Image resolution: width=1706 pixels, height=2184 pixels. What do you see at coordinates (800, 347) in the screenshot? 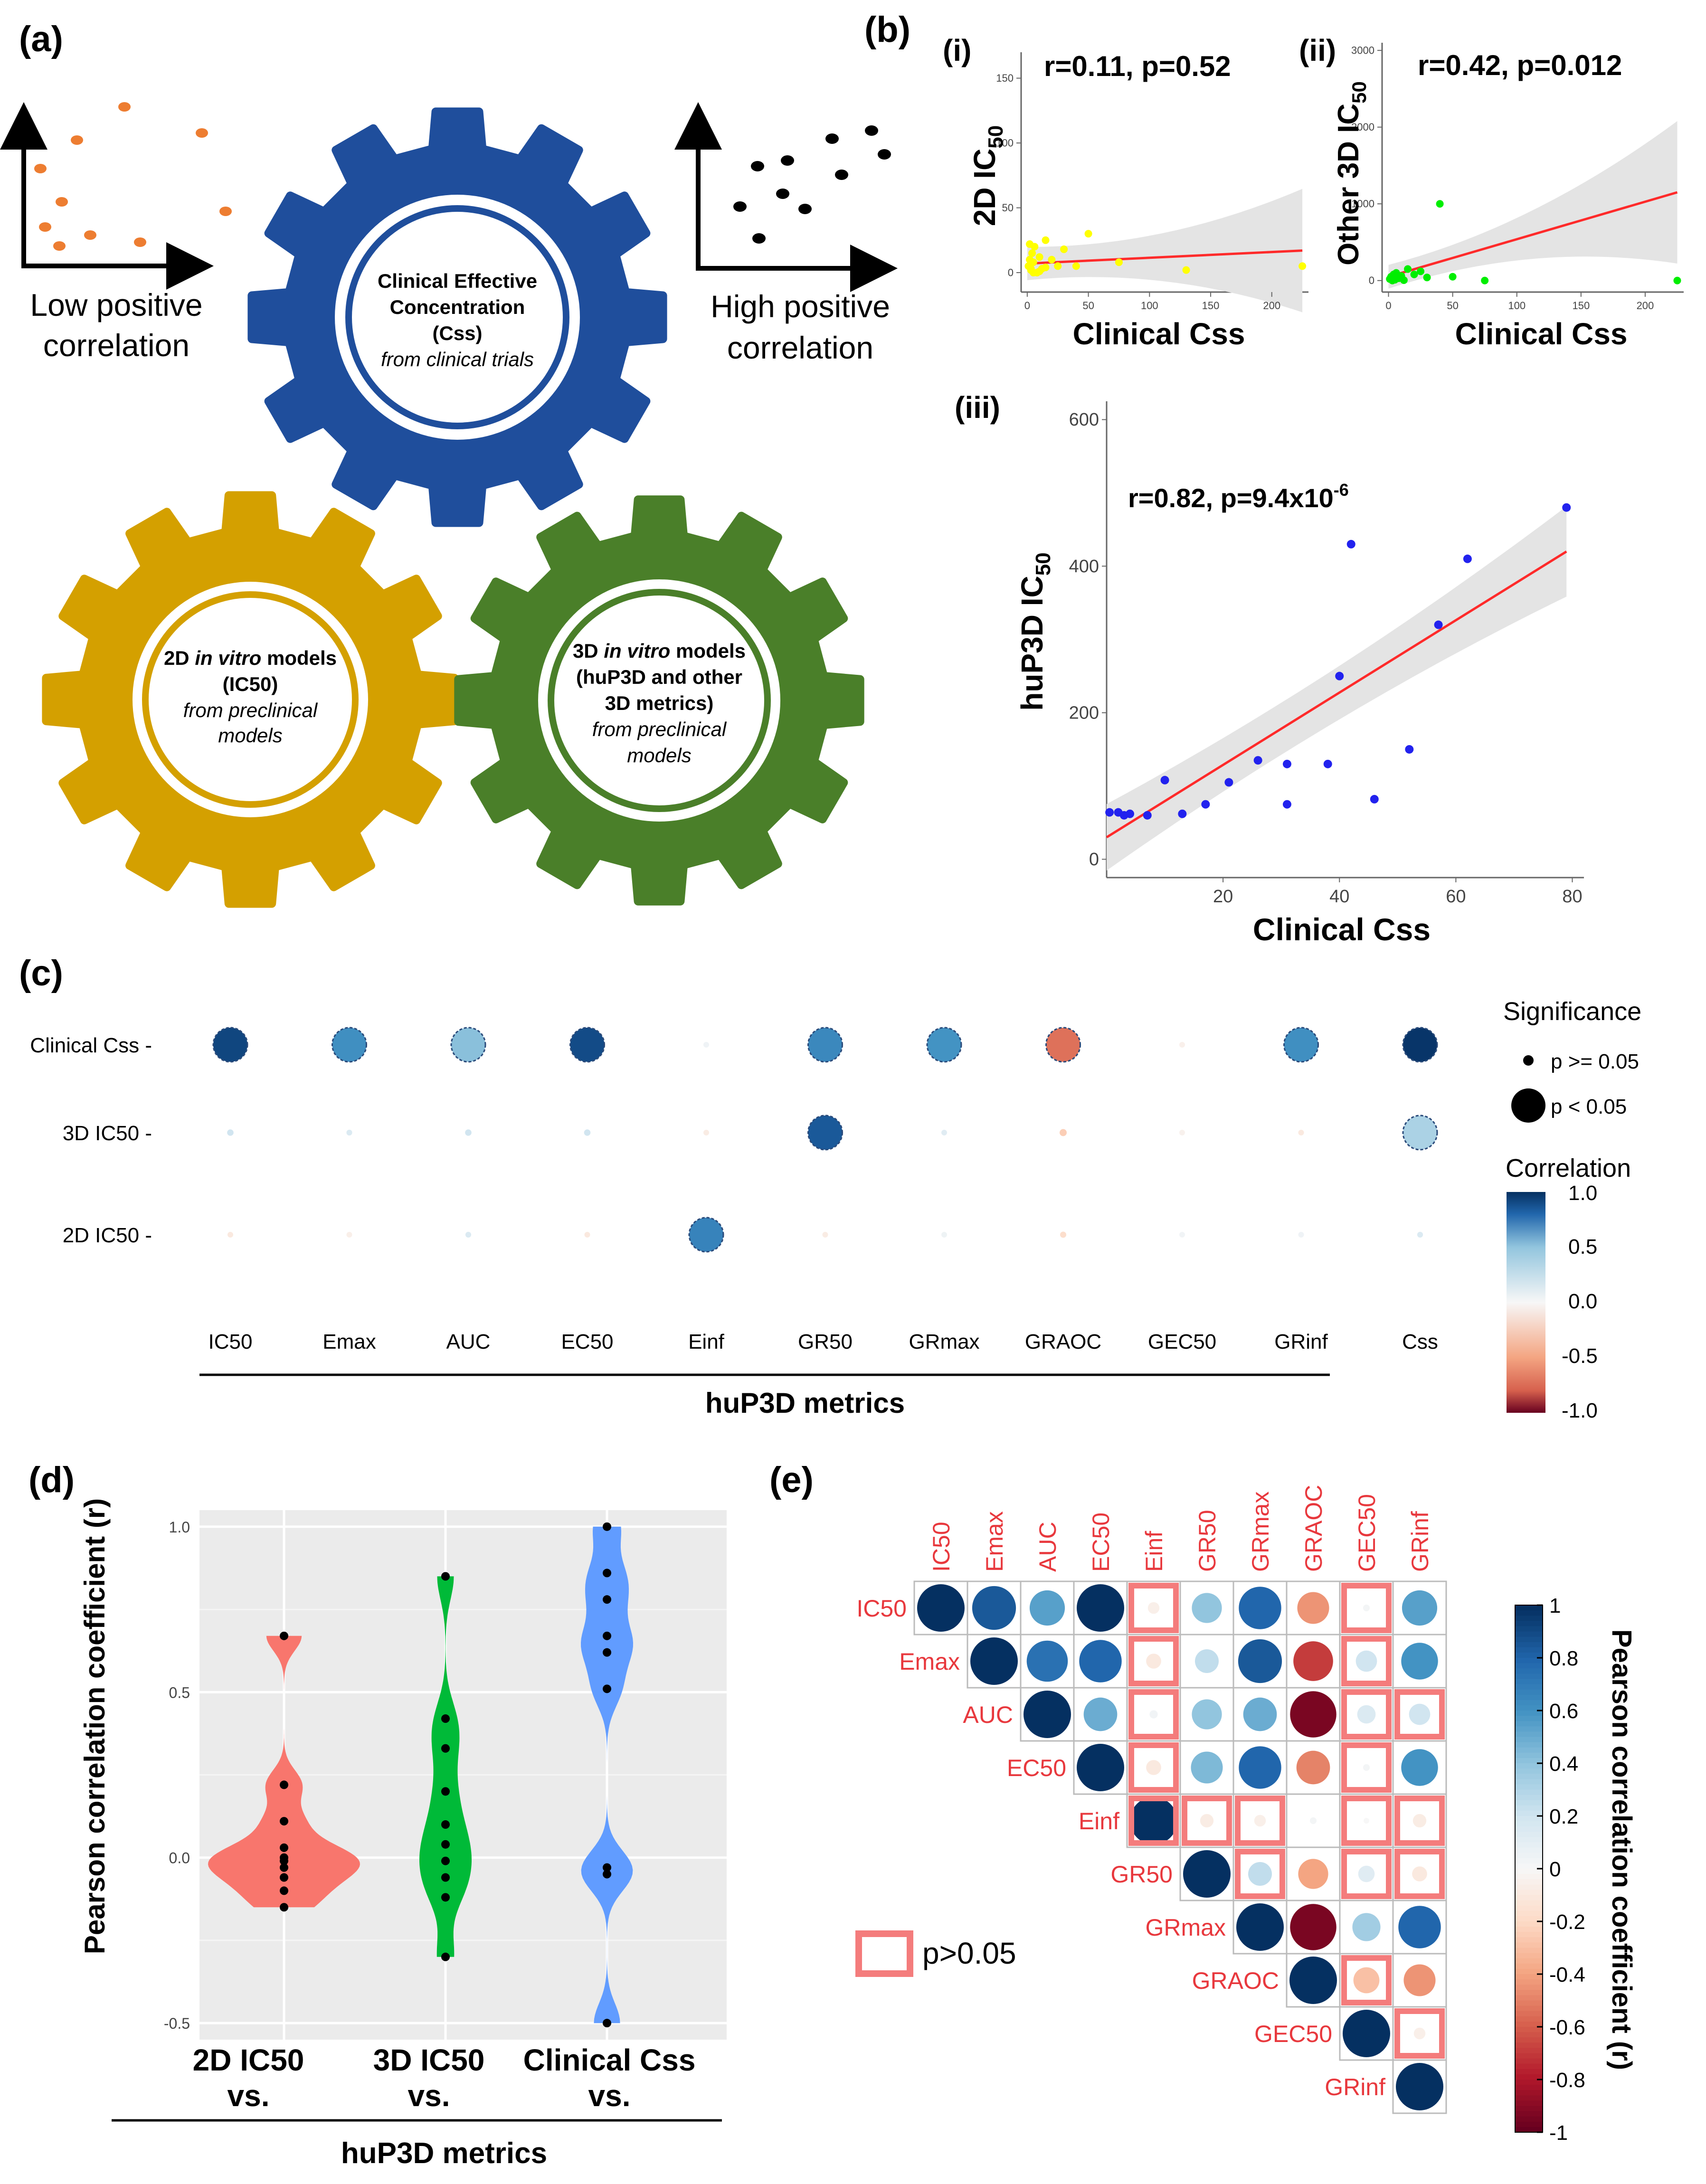
I see `high-caption-line2: correlation` at bounding box center [800, 347].